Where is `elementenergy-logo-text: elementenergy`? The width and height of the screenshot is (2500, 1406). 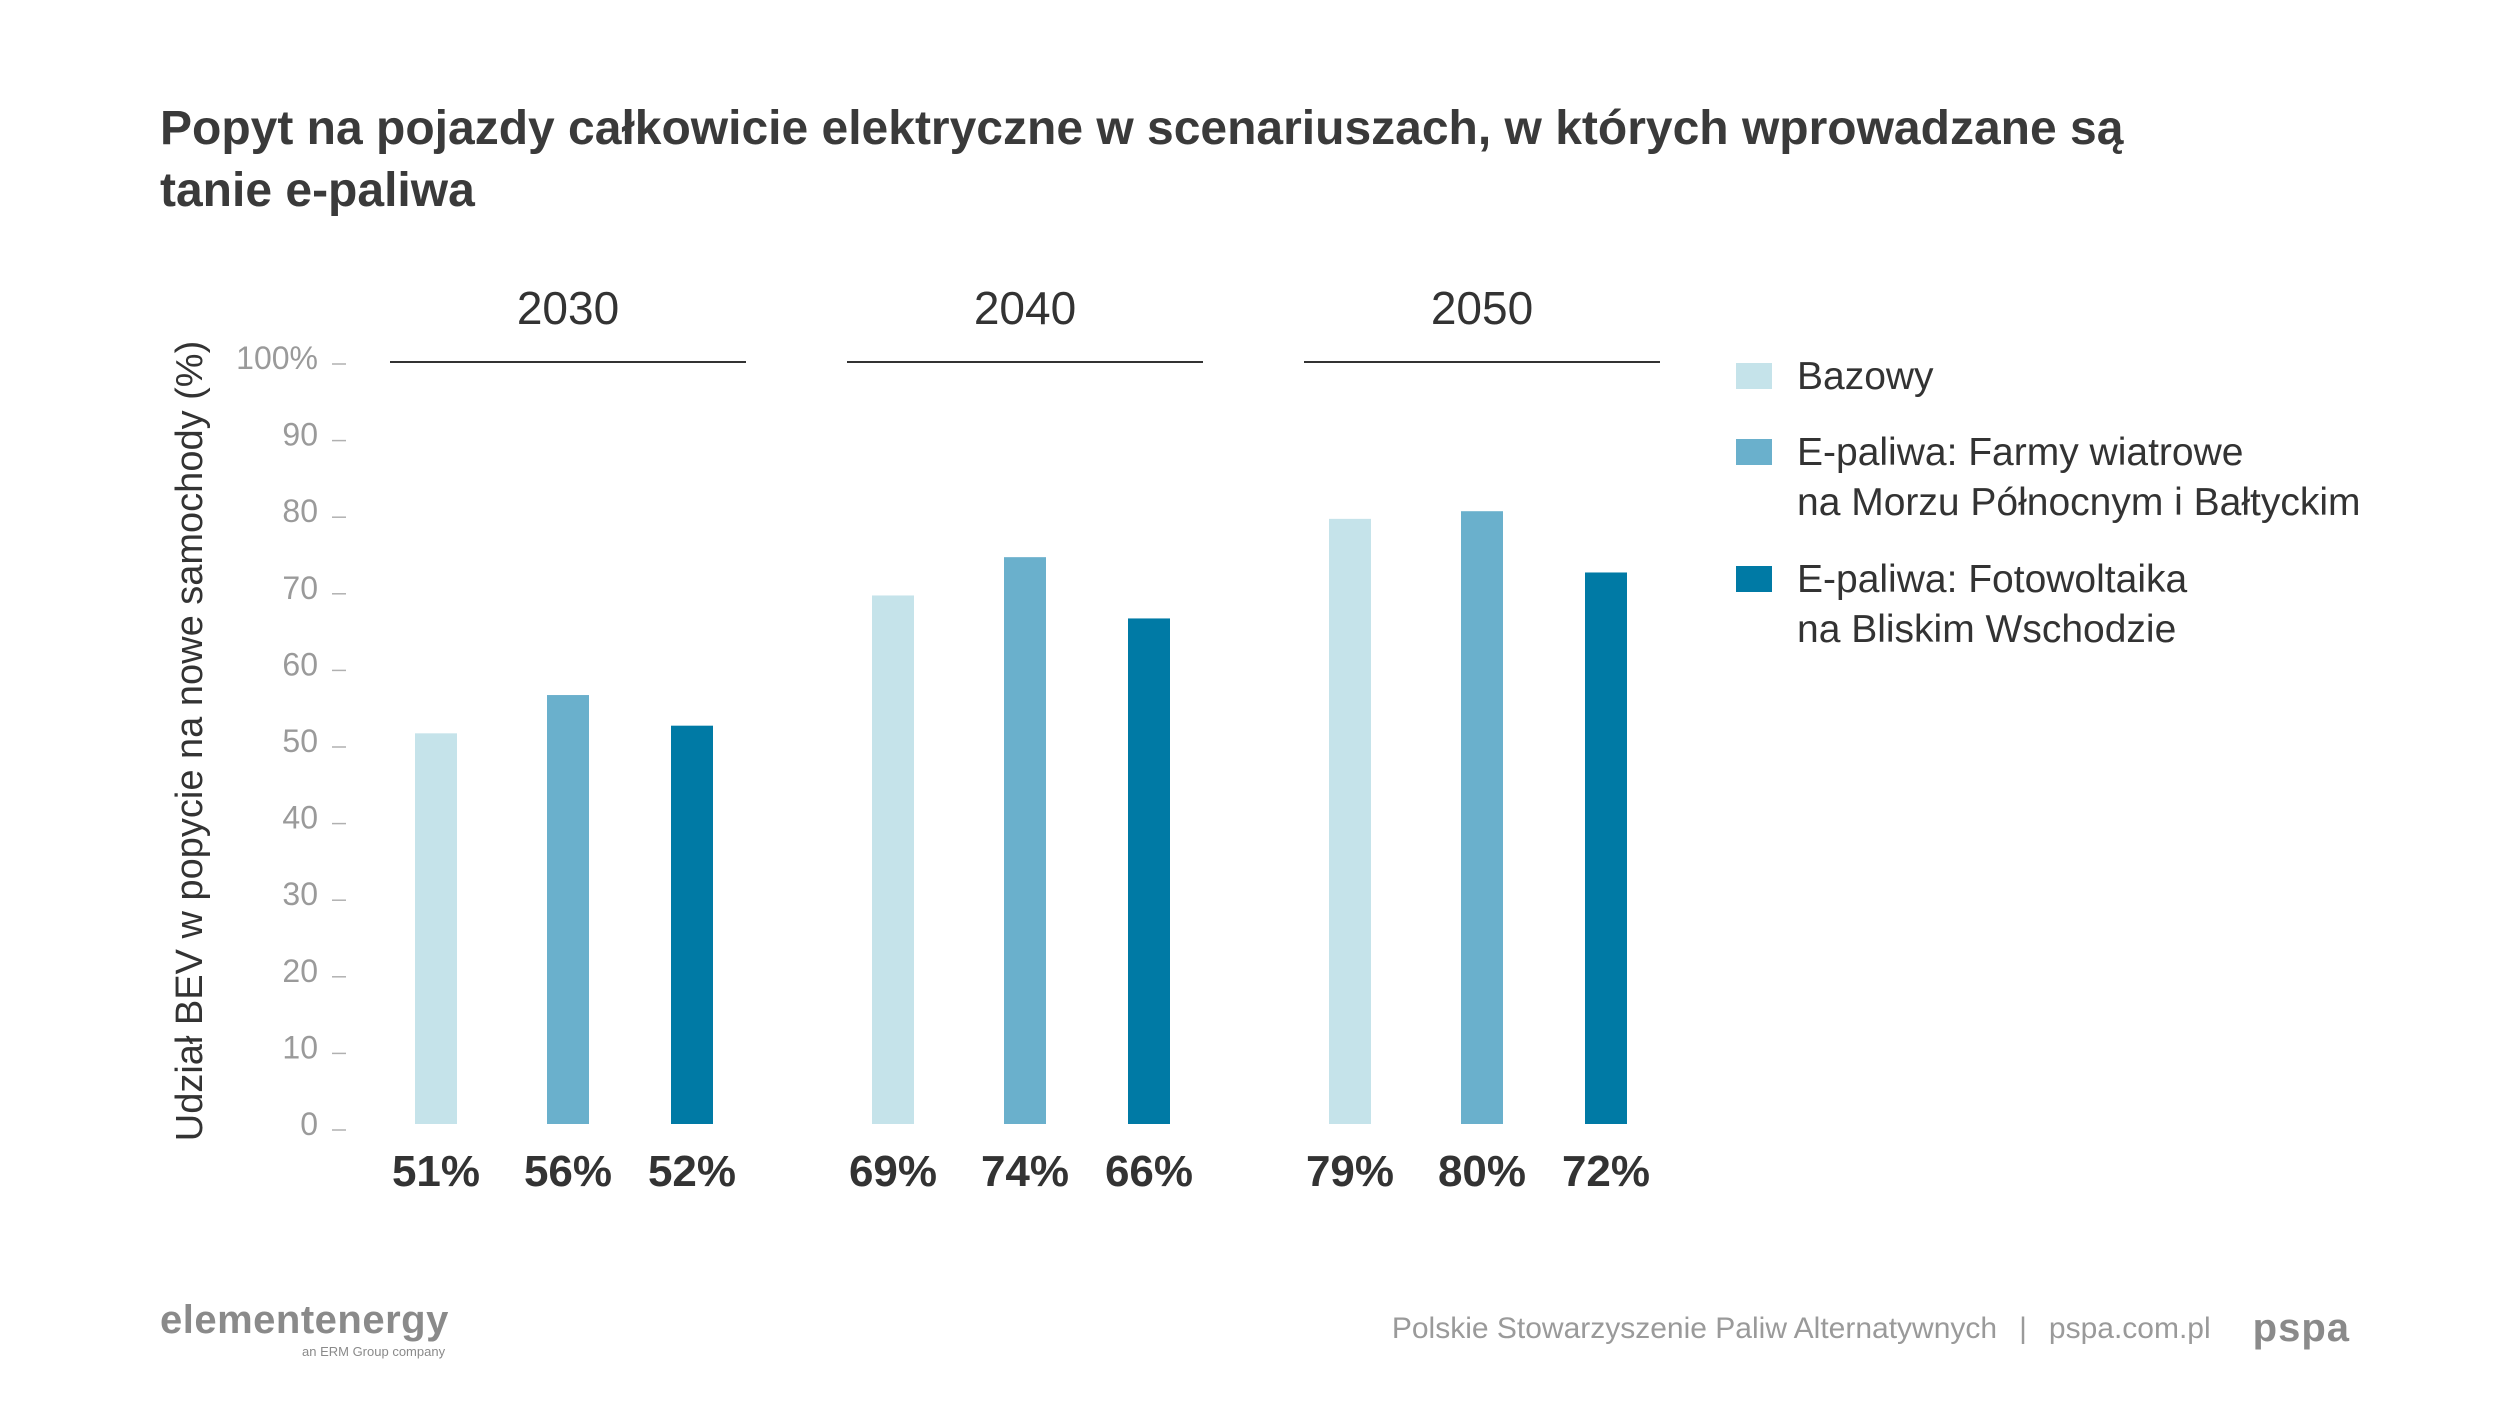 elementenergy-logo-text: elementenergy is located at coordinates (304, 1320).